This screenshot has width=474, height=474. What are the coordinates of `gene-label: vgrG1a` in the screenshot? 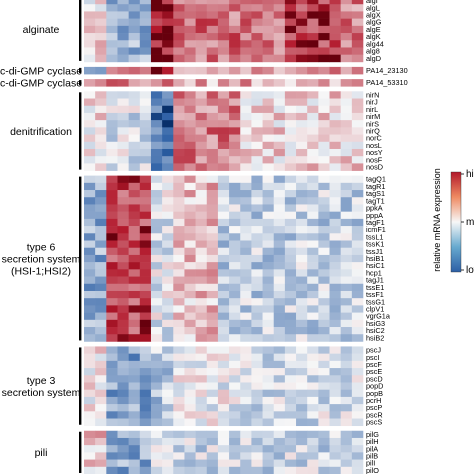 It's located at (378, 316).